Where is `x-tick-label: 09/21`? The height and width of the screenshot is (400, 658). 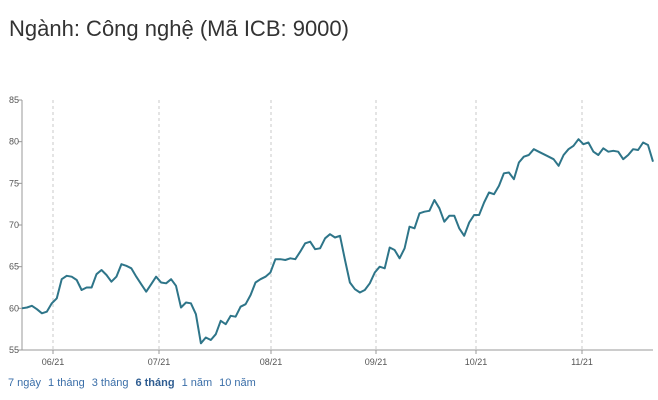 x-tick-label: 09/21 is located at coordinates (376, 362).